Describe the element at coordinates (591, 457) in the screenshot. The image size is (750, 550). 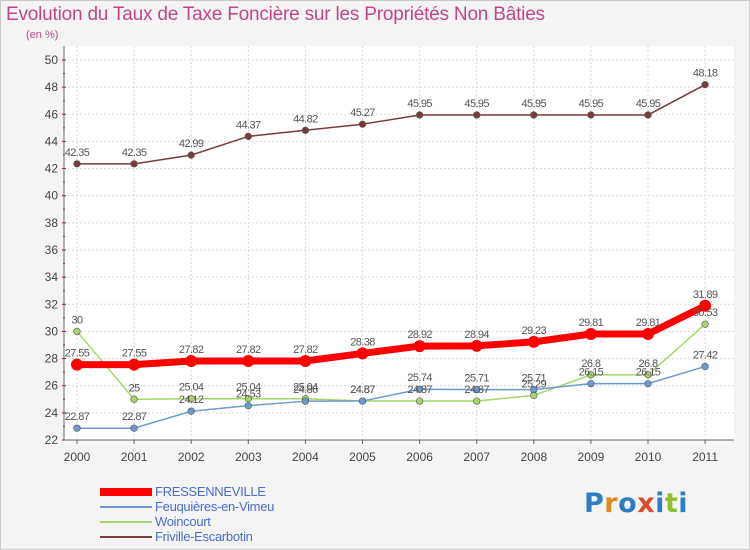
I see `x-tick-label: 2009` at that location.